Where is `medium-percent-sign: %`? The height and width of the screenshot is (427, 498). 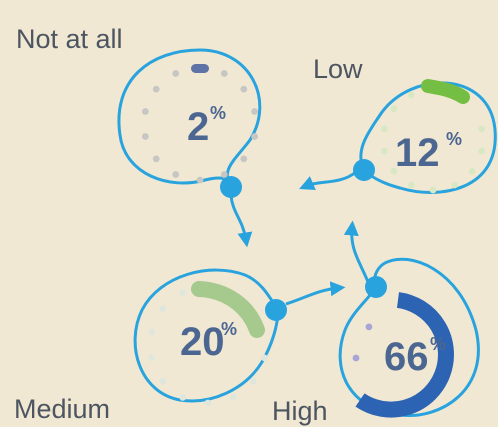 medium-percent-sign: % is located at coordinates (229, 329).